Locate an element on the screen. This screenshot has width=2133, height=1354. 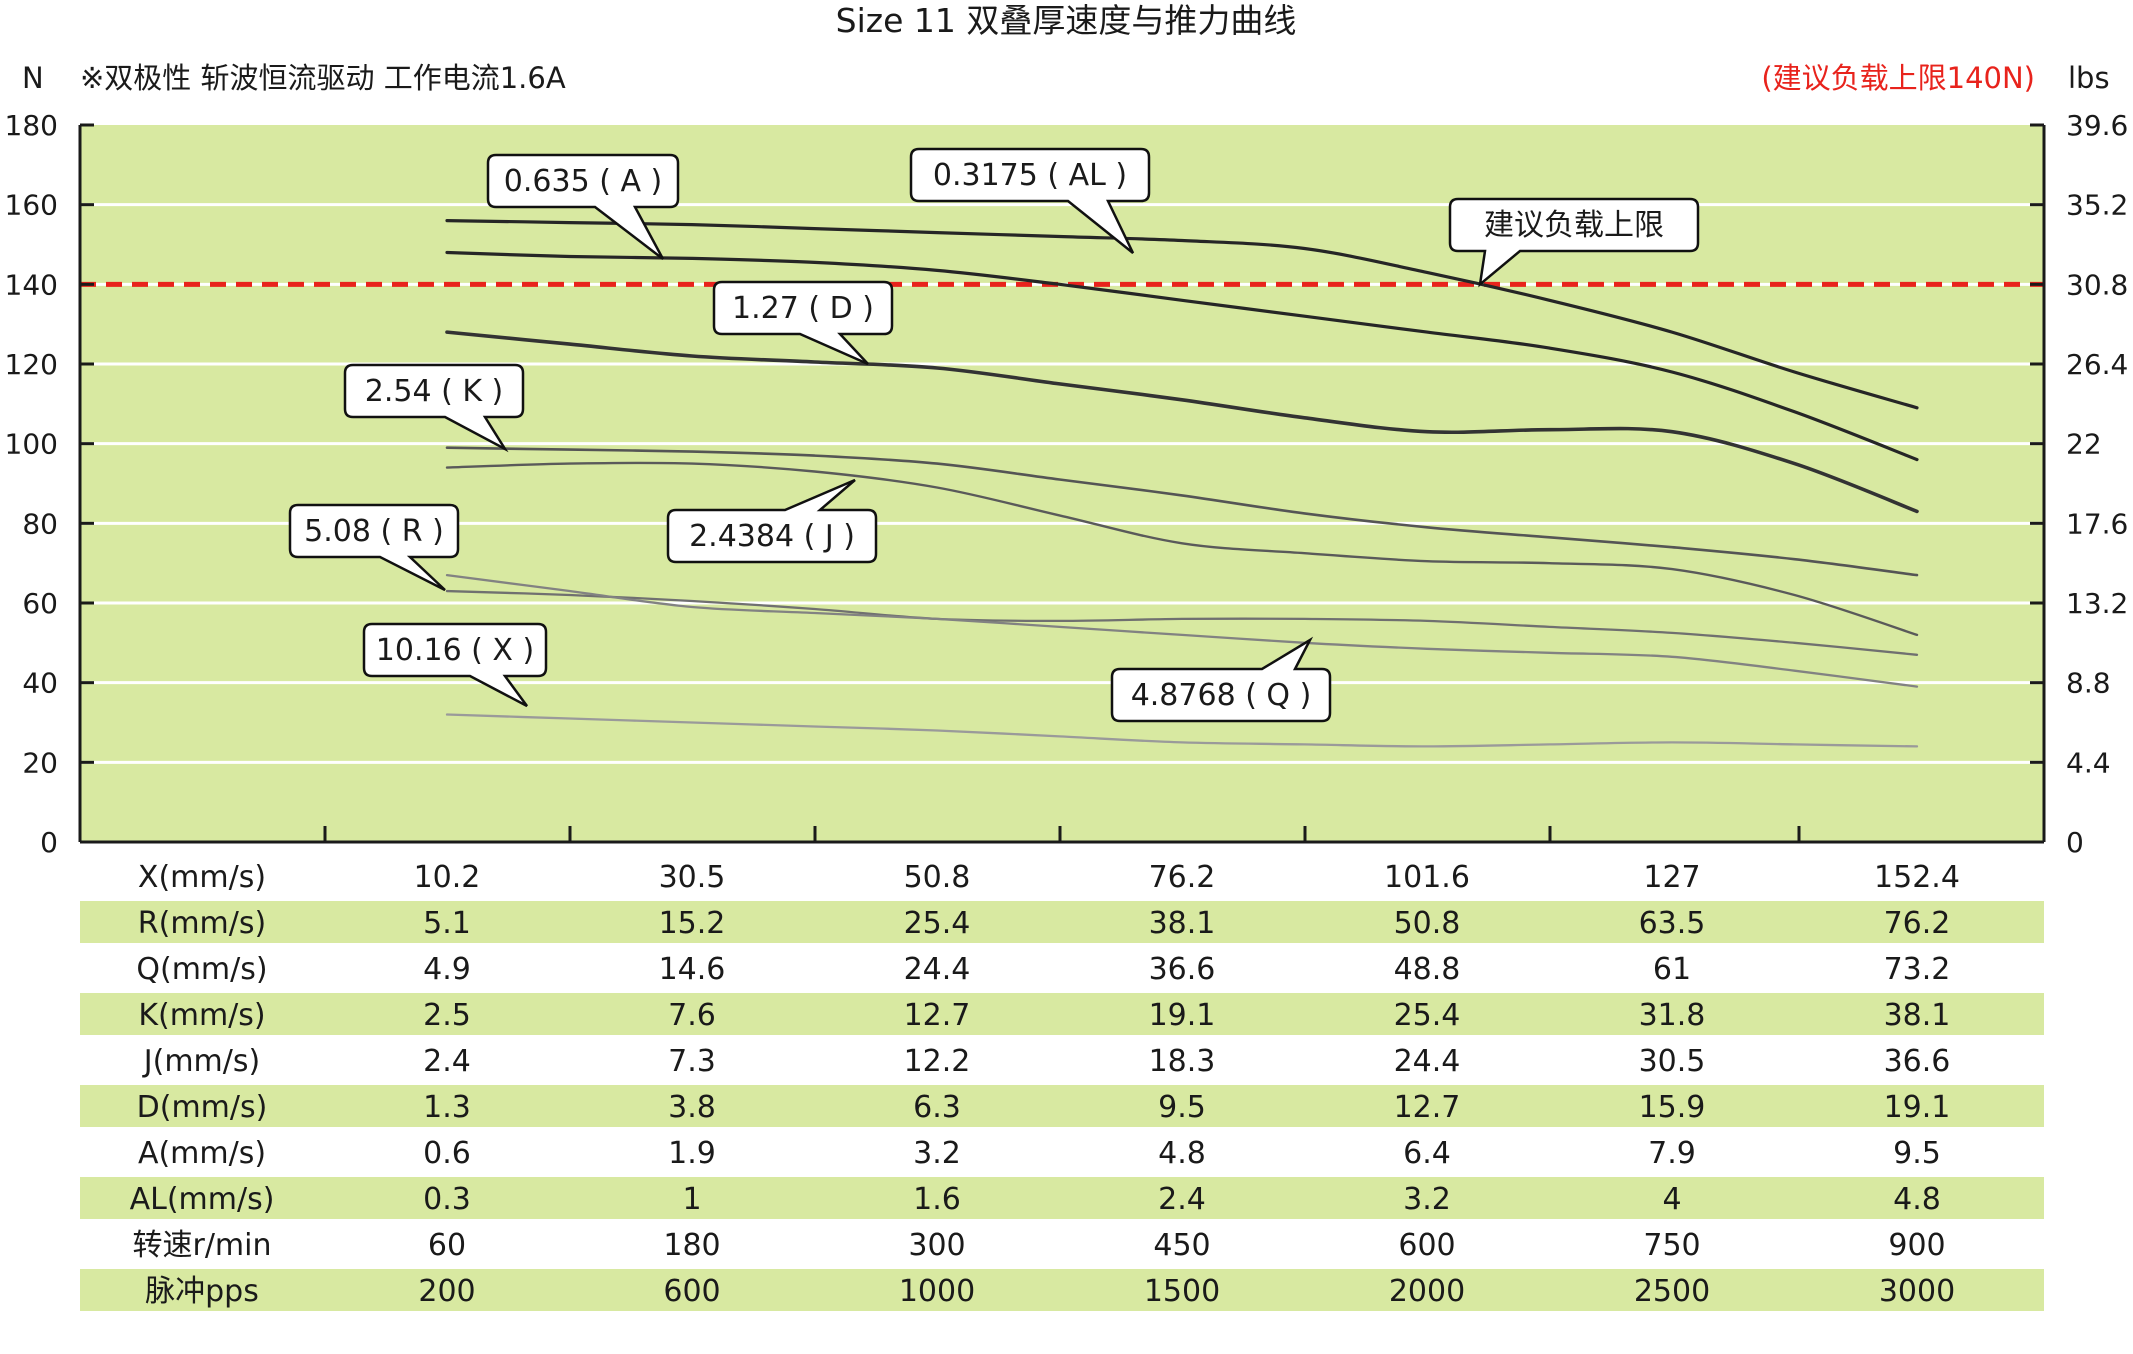
callout-al: 0.3175 ( AL ) is located at coordinates (1030, 200).